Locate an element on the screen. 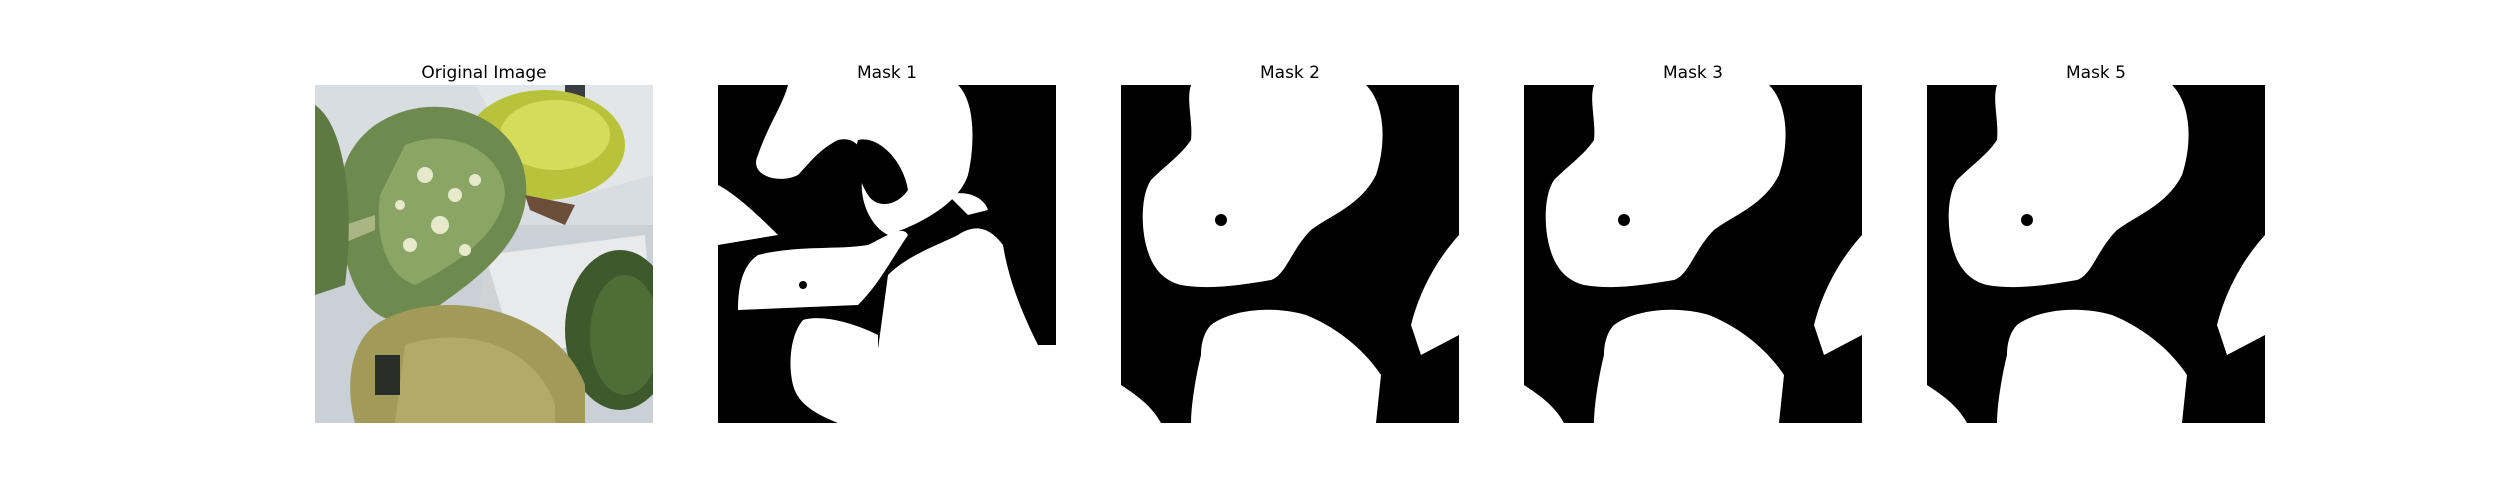  mask-3-image is located at coordinates (1693, 254).